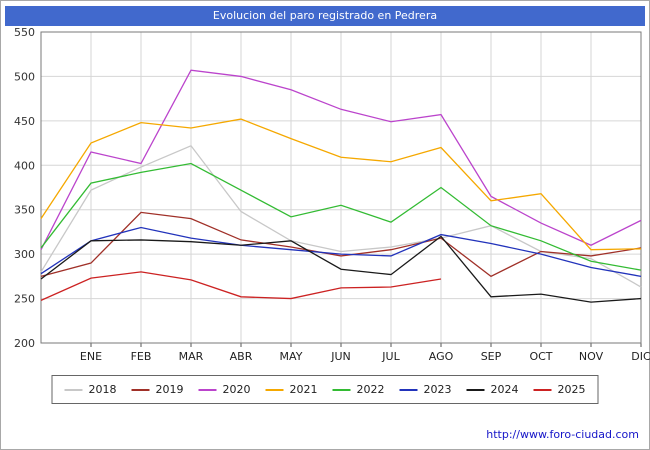  Describe the element at coordinates (437, 389) in the screenshot. I see `legend-label: 2023` at that location.